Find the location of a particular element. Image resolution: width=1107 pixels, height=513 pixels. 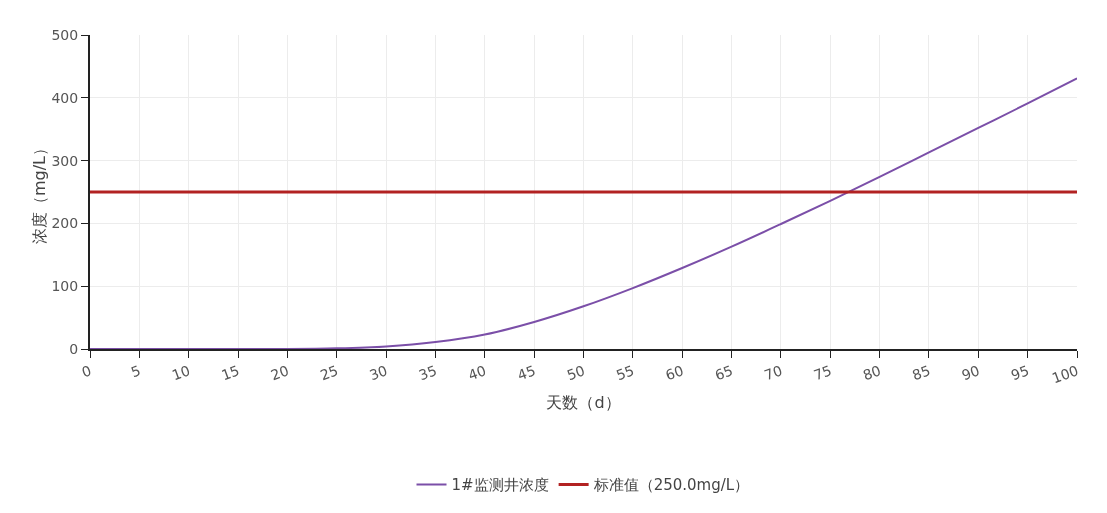

y-tick-label: 400 is located at coordinates (65, 97).